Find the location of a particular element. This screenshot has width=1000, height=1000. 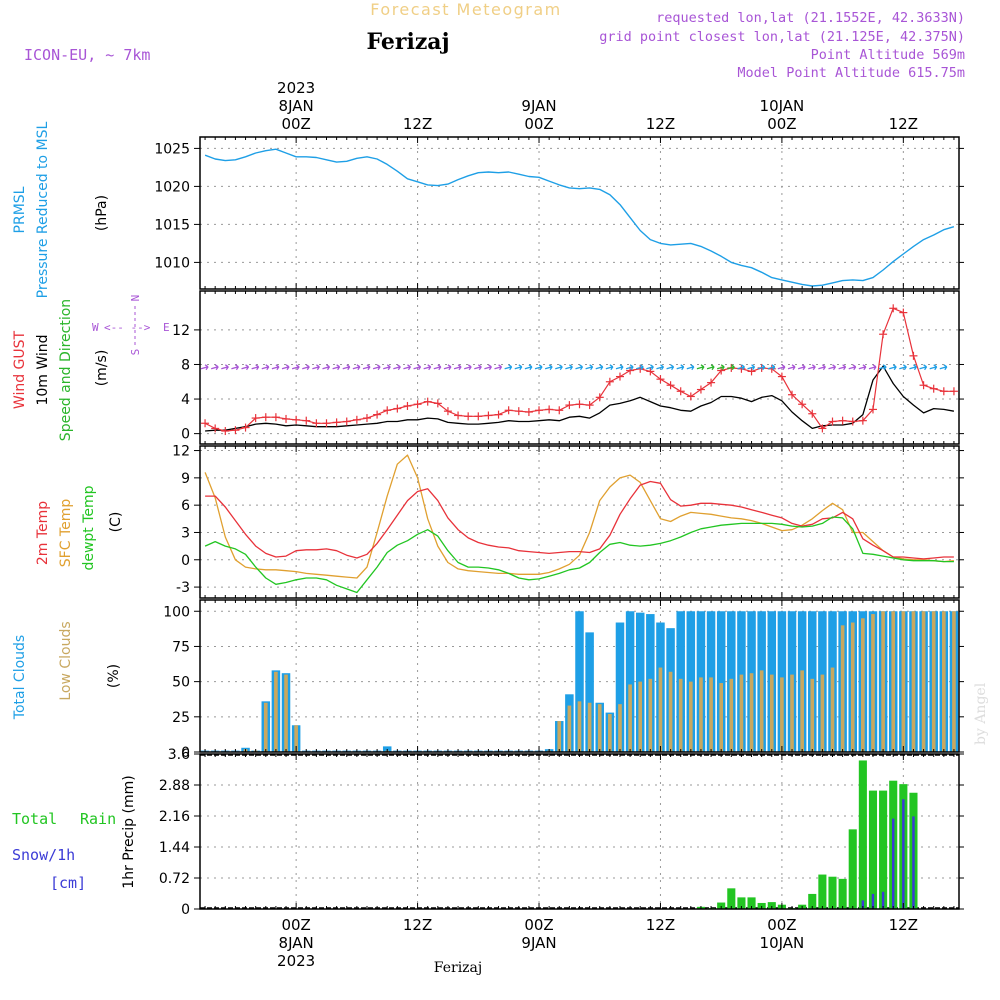

temp-label-sfc: SFC Temp is located at coordinates (66, 533).